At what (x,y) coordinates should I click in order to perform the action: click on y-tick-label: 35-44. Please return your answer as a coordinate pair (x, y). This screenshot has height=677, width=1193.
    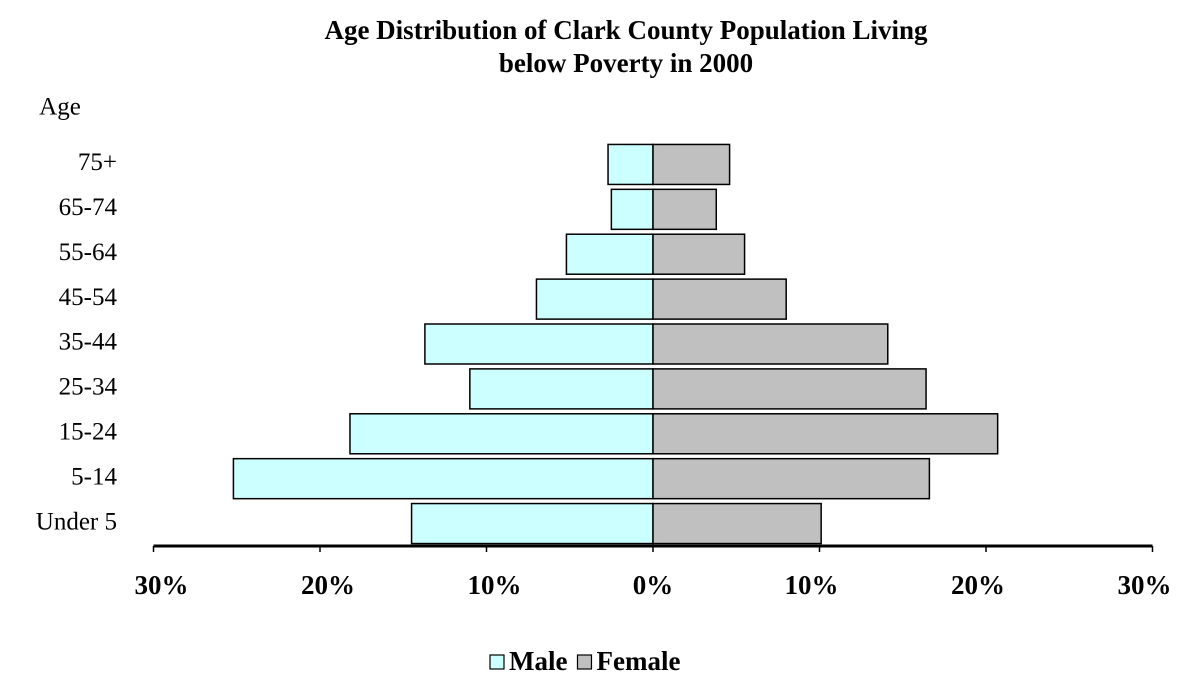
    Looking at the image, I should click on (88, 342).